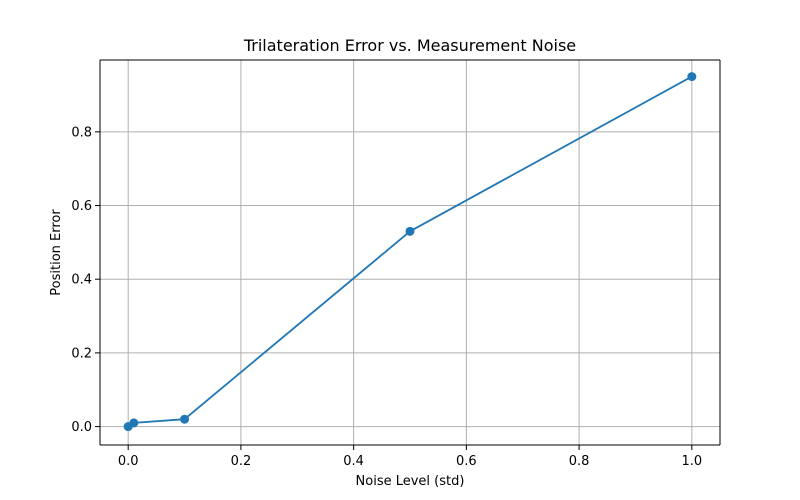 The height and width of the screenshot is (500, 800). Describe the element at coordinates (81, 206) in the screenshot. I see `y-tick-label: 0.6` at that location.